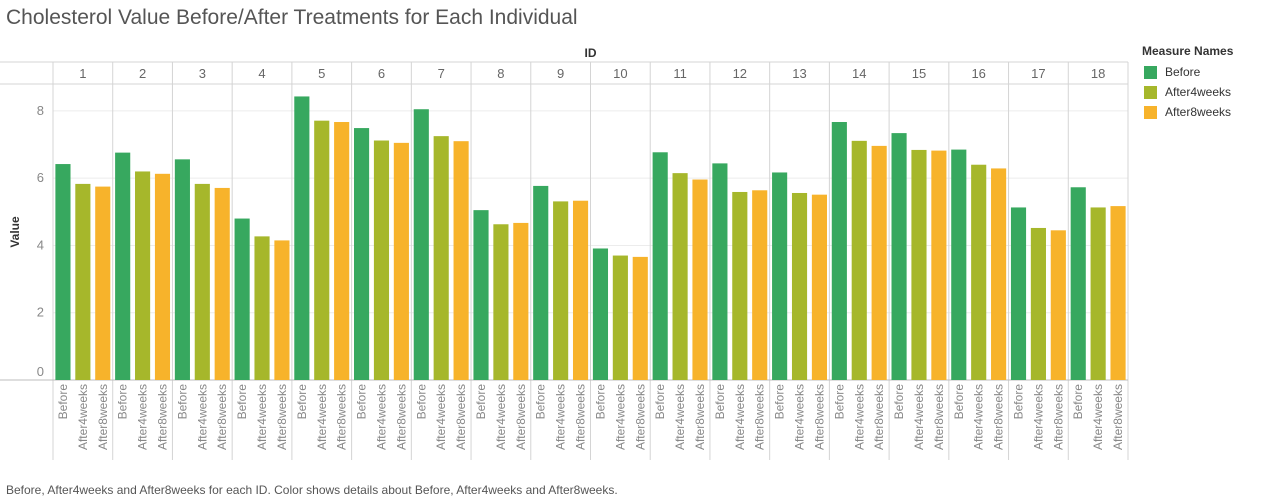  I want to click on legend-item-before: Before, so click(1187, 72).